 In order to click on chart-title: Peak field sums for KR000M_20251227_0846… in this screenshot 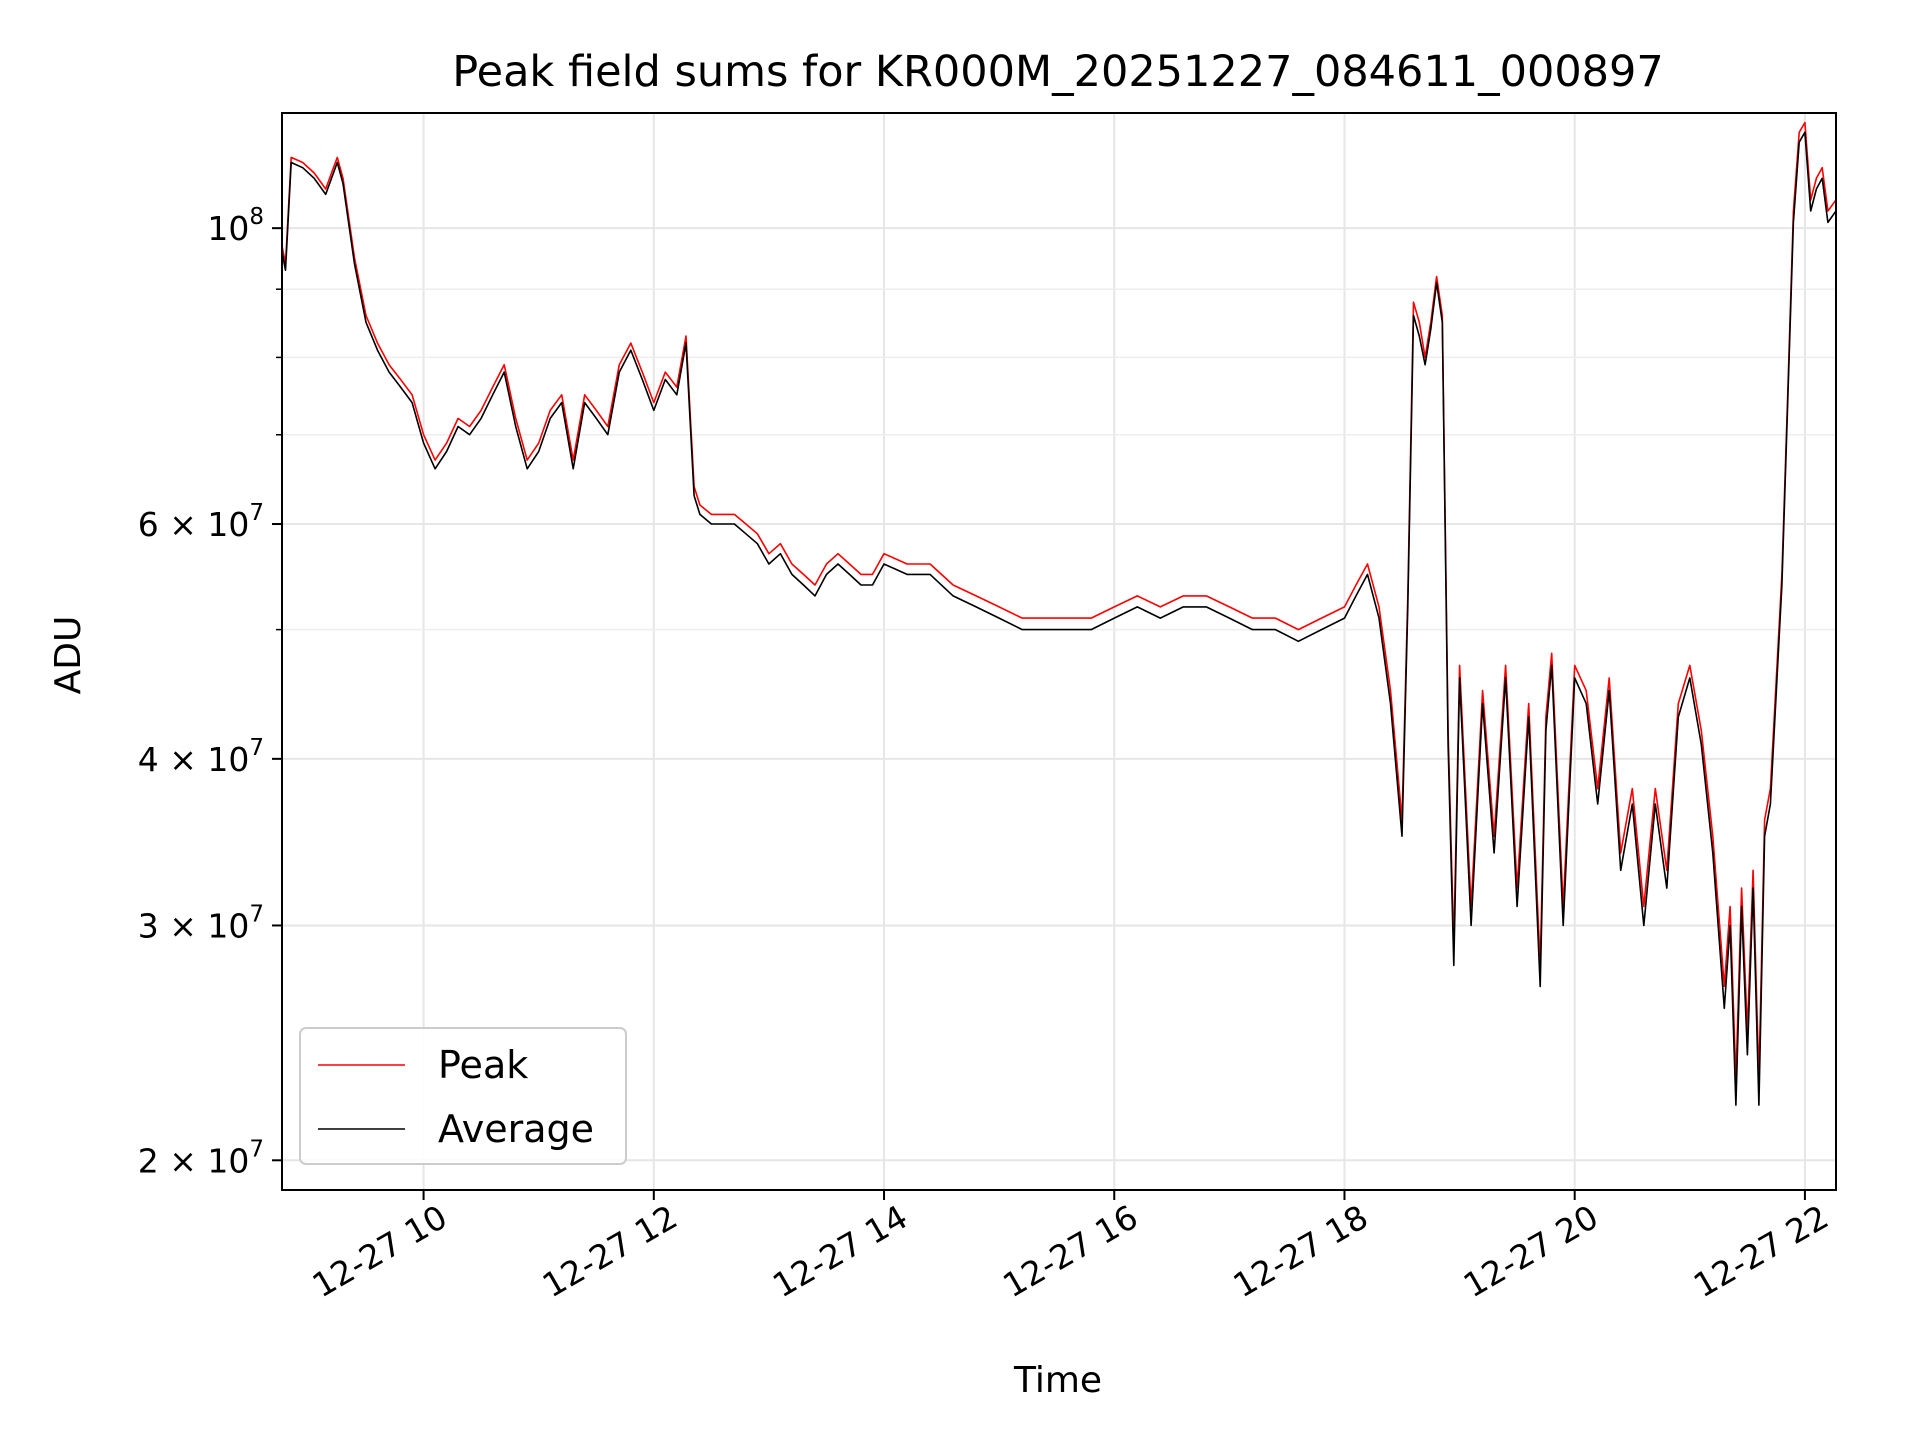, I will do `click(1058, 72)`.